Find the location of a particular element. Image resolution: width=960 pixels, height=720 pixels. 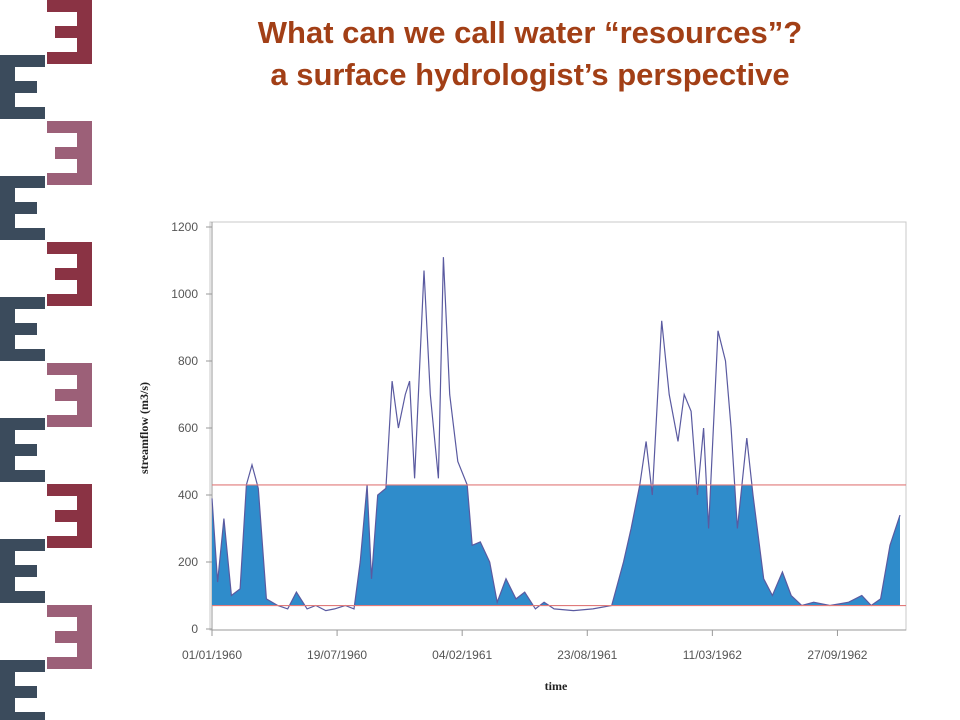

y-tick-label: 400 is located at coordinates (188, 495).